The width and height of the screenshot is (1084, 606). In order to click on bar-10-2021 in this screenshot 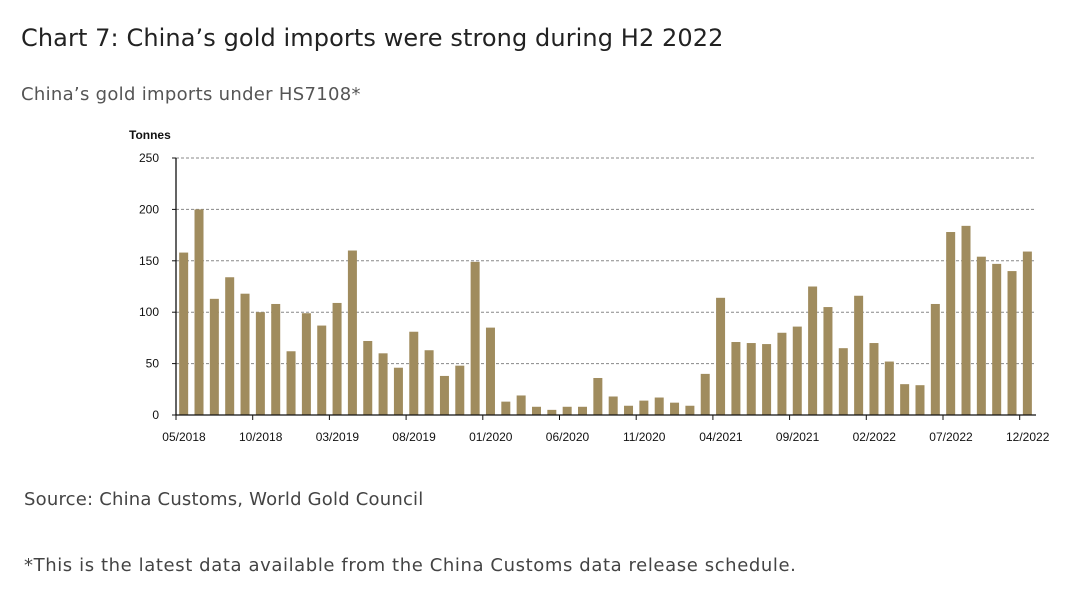, I will do `click(813, 350)`.